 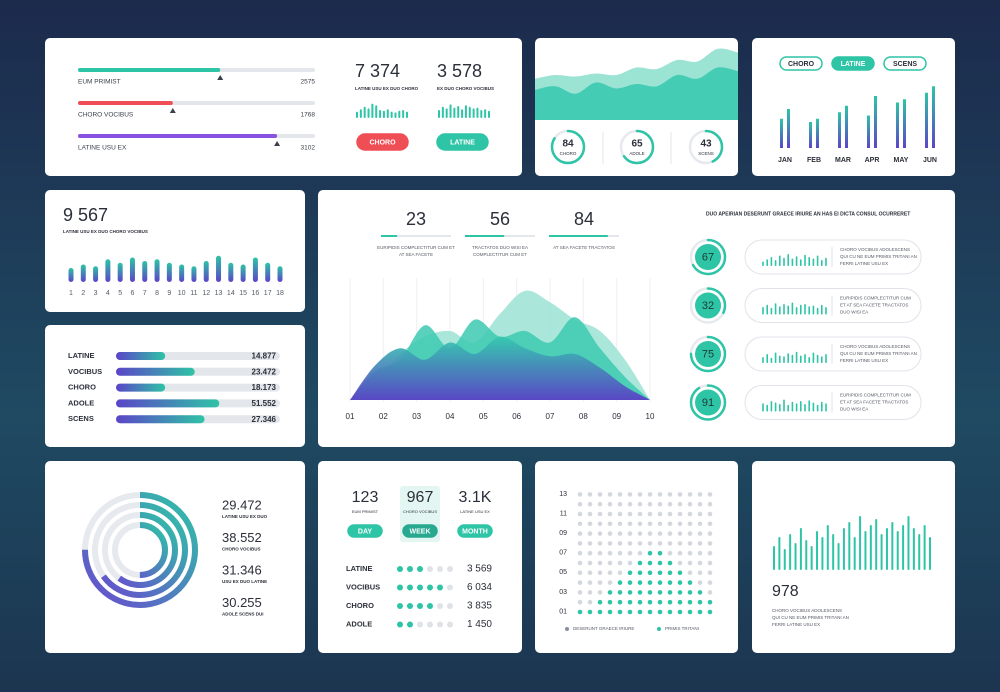 I want to click on caption: CHORO VOCIBUS ADOLESCENS, so click(x=807, y=610).